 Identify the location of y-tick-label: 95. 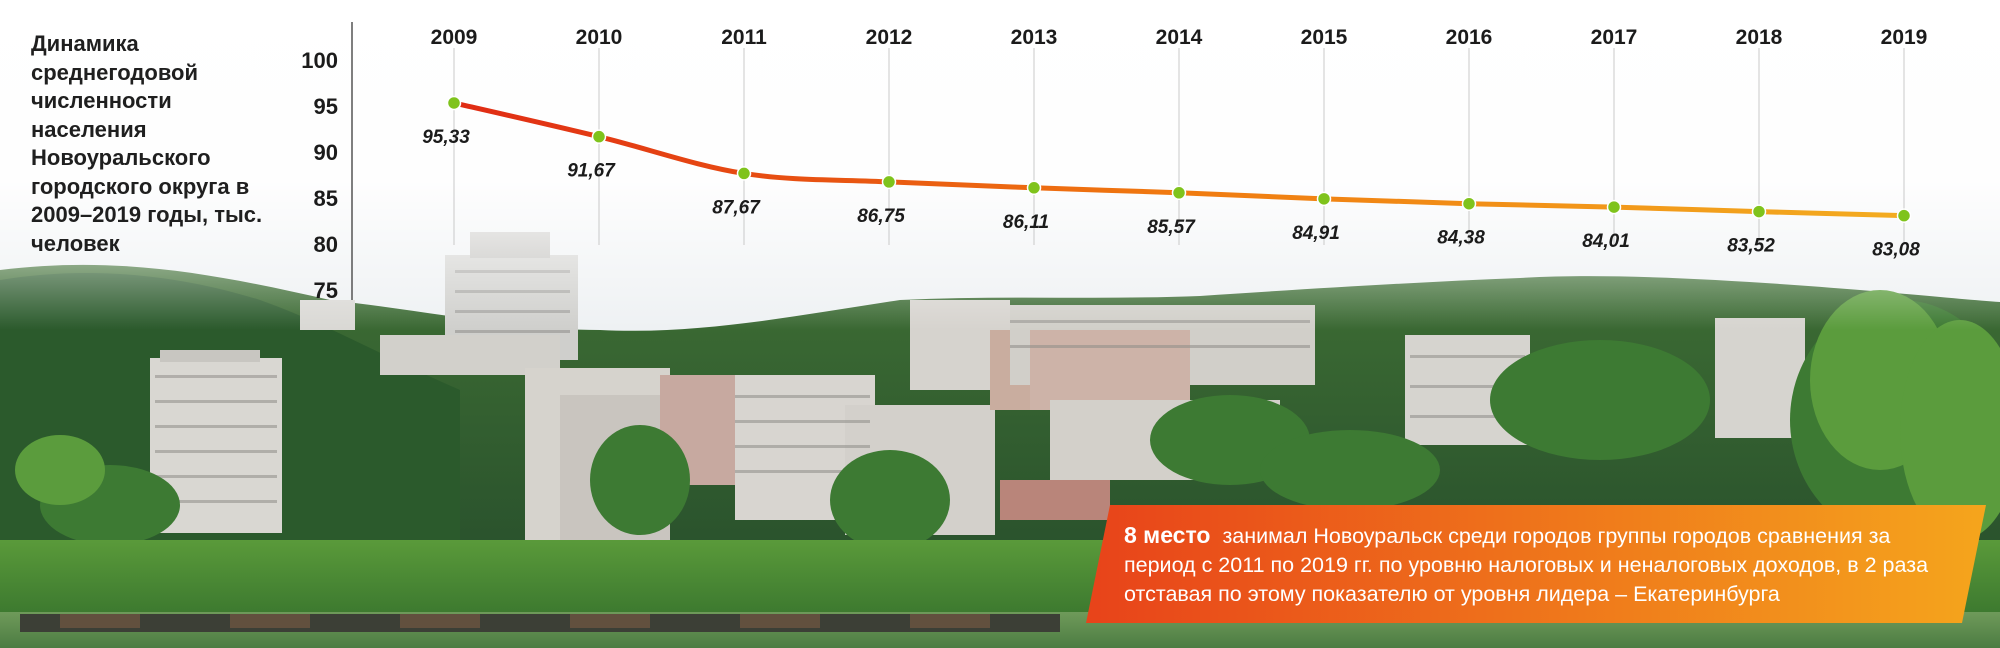
(326, 106).